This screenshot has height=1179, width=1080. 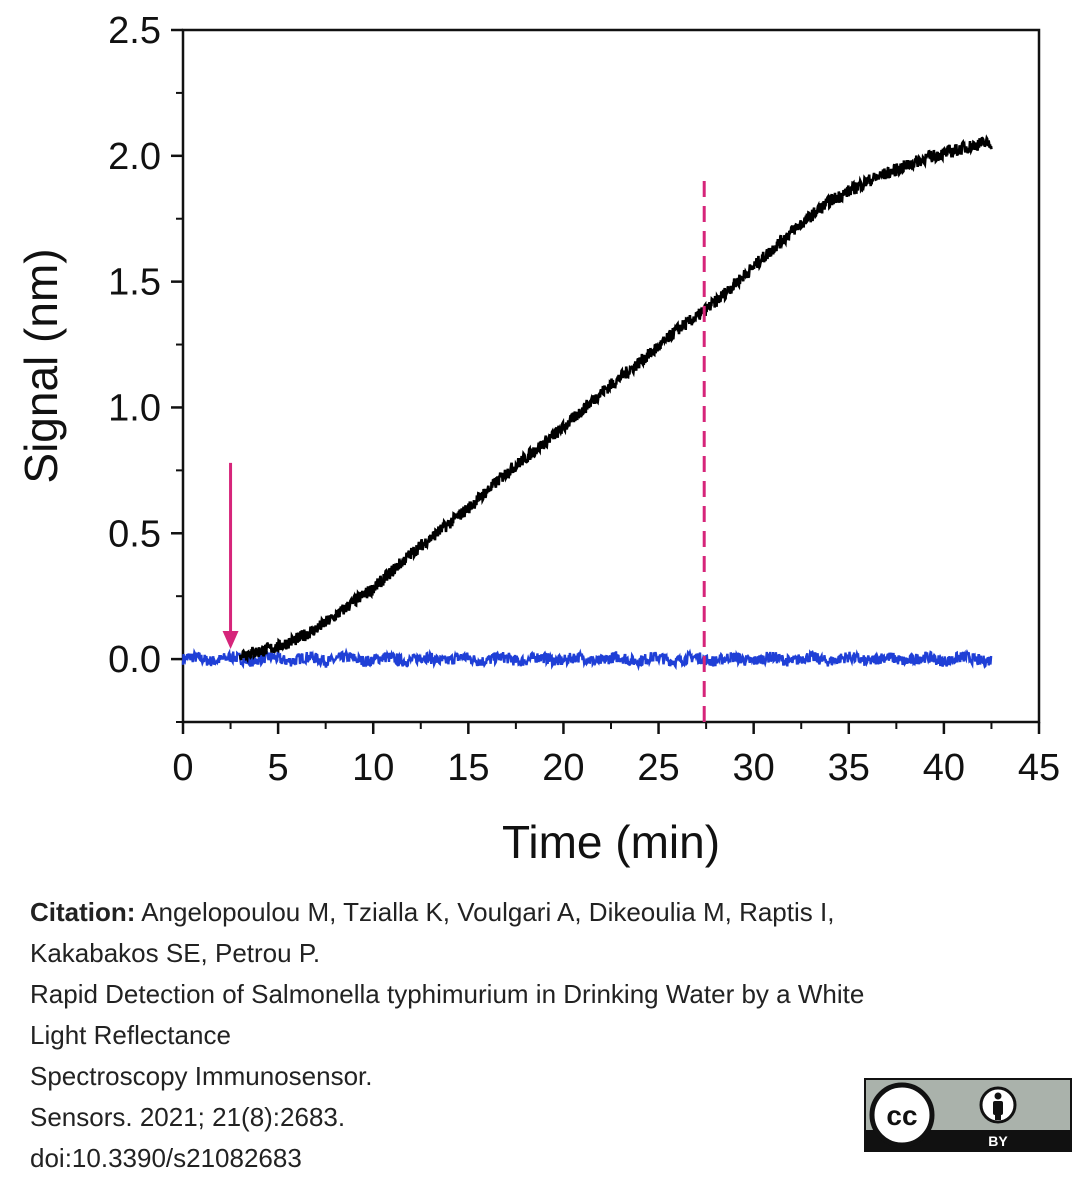 What do you see at coordinates (658, 768) in the screenshot?
I see `x-tick-label: 25` at bounding box center [658, 768].